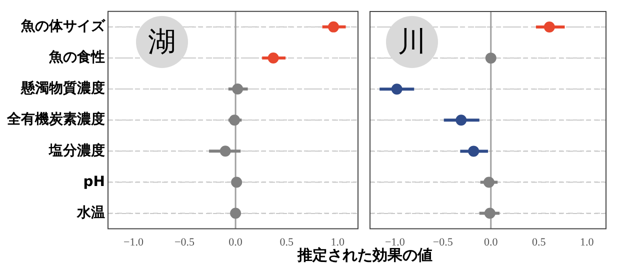 The height and width of the screenshot is (280, 621). I want to click on y-tick-label: 魚の体サイズ, so click(63, 26).